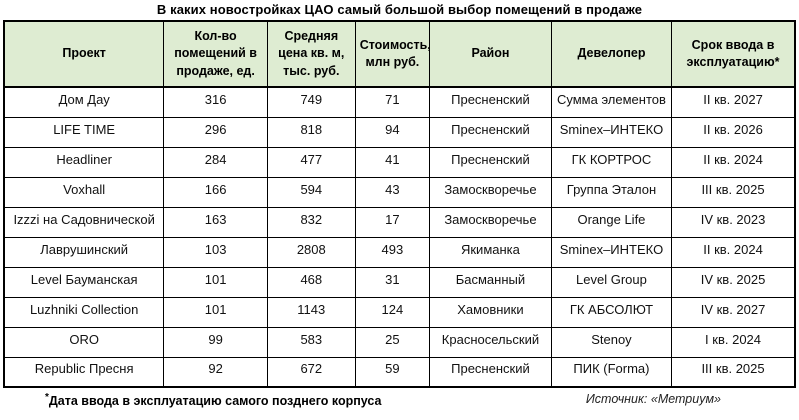 This screenshot has height=420, width=799. I want to click on cell-units: 316, so click(215, 102).